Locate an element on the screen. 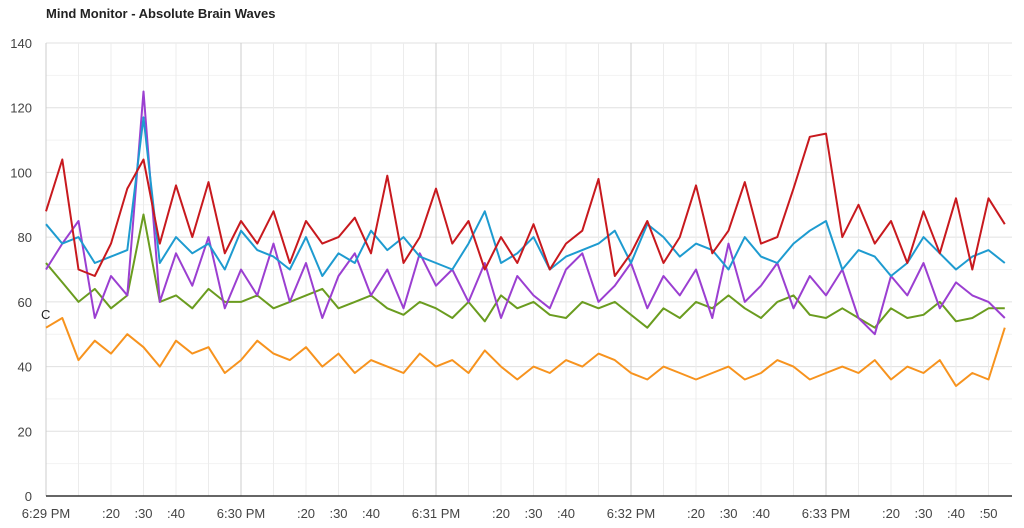 Image resolution: width=1024 pixels, height=528 pixels. x-tick-label: 6:30 PM is located at coordinates (241, 513).